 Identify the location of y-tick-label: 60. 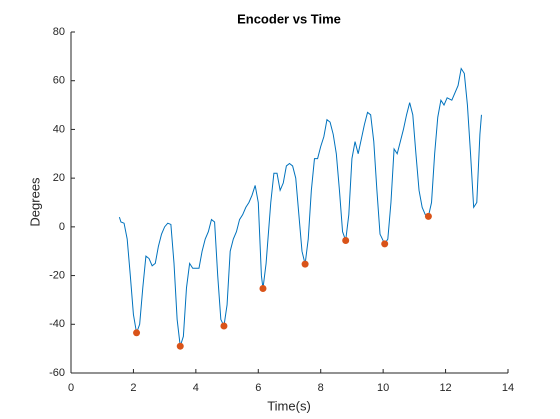
(59, 81).